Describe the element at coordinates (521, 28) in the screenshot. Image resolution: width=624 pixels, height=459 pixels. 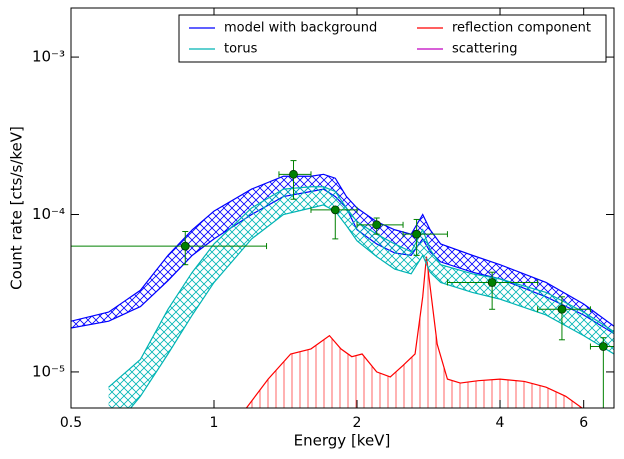
I see `legend-label: reflection component` at that location.